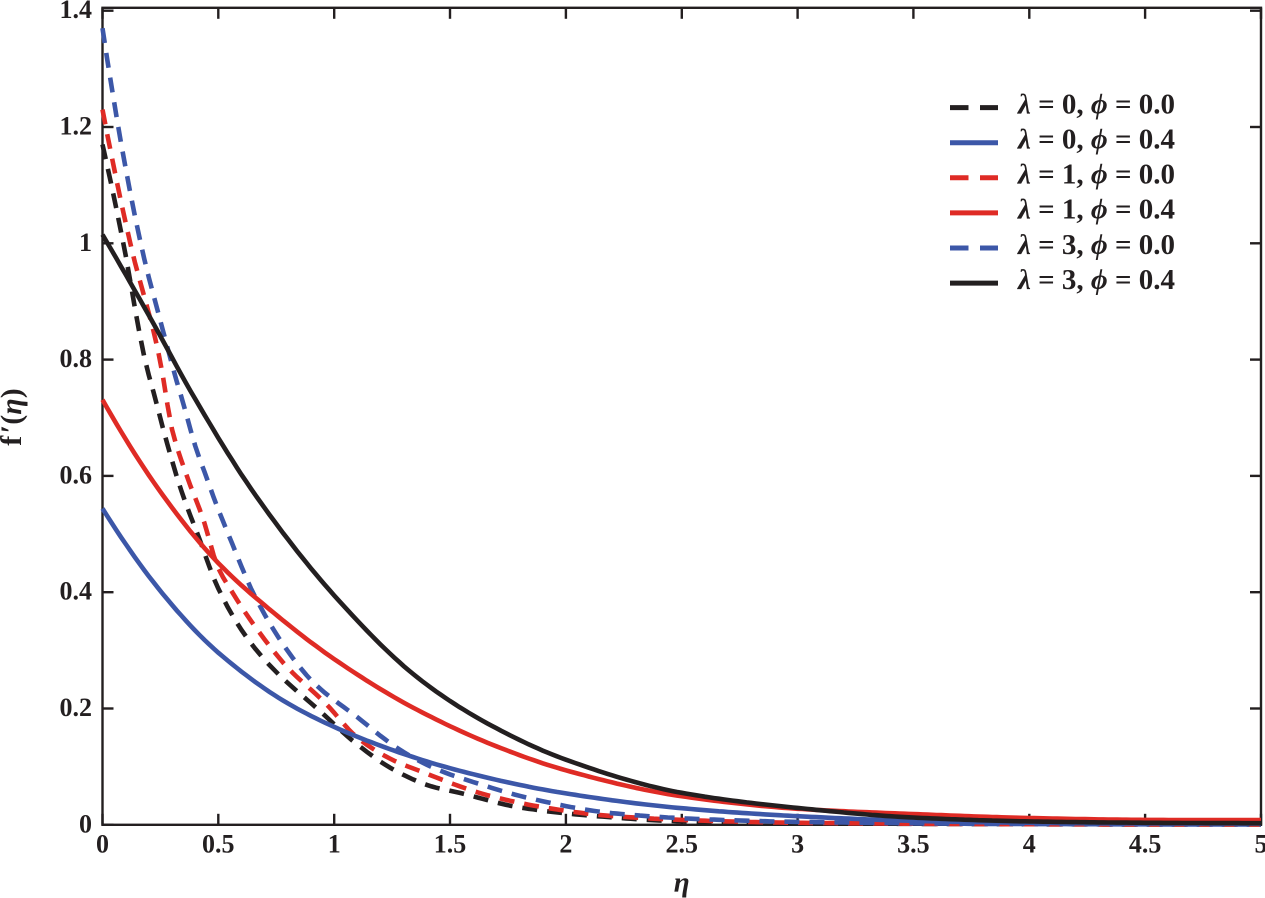 The width and height of the screenshot is (1265, 898). I want to click on svg-text: 4.5, so click(1145, 843).